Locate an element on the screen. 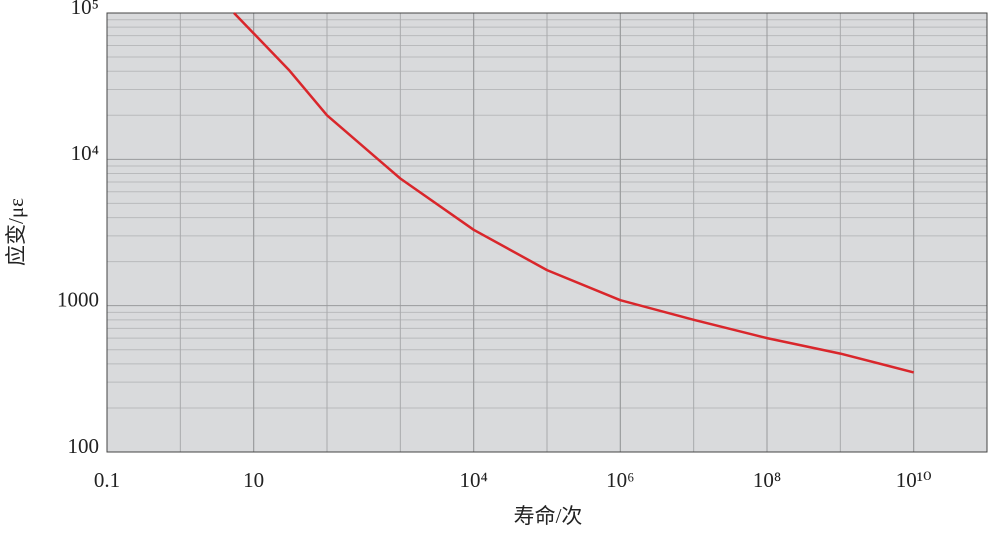  y-tick-label: 10⁴ is located at coordinates (85, 153).